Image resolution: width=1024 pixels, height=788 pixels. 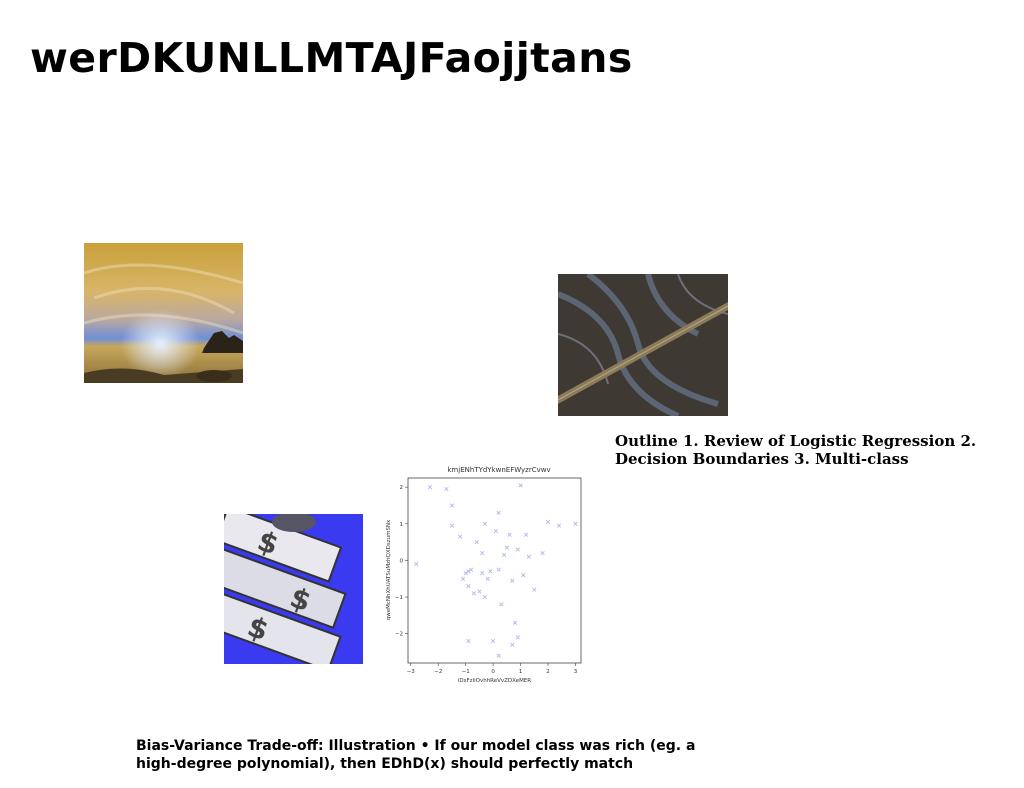 I want to click on money-photo: $ $ $, so click(x=293, y=589).